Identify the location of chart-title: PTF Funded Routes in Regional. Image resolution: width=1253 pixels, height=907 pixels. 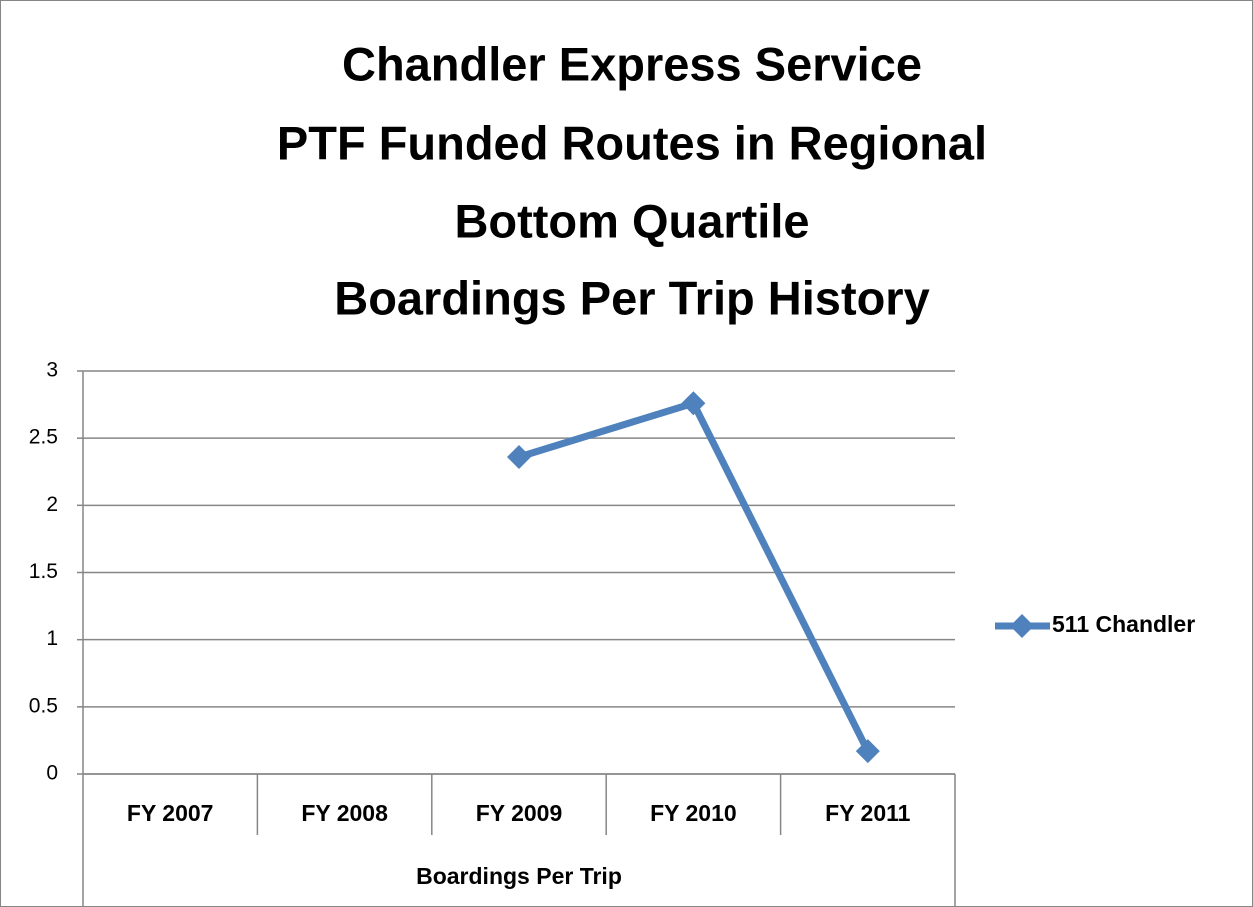
(632, 142).